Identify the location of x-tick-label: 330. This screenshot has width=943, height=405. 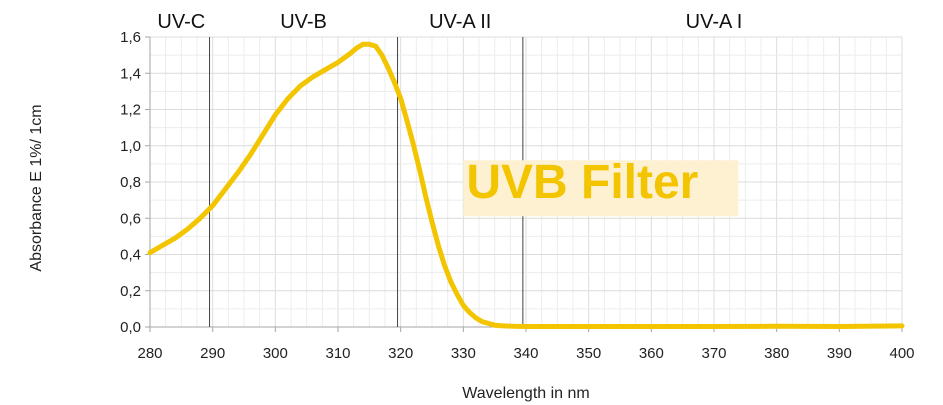
(463, 353).